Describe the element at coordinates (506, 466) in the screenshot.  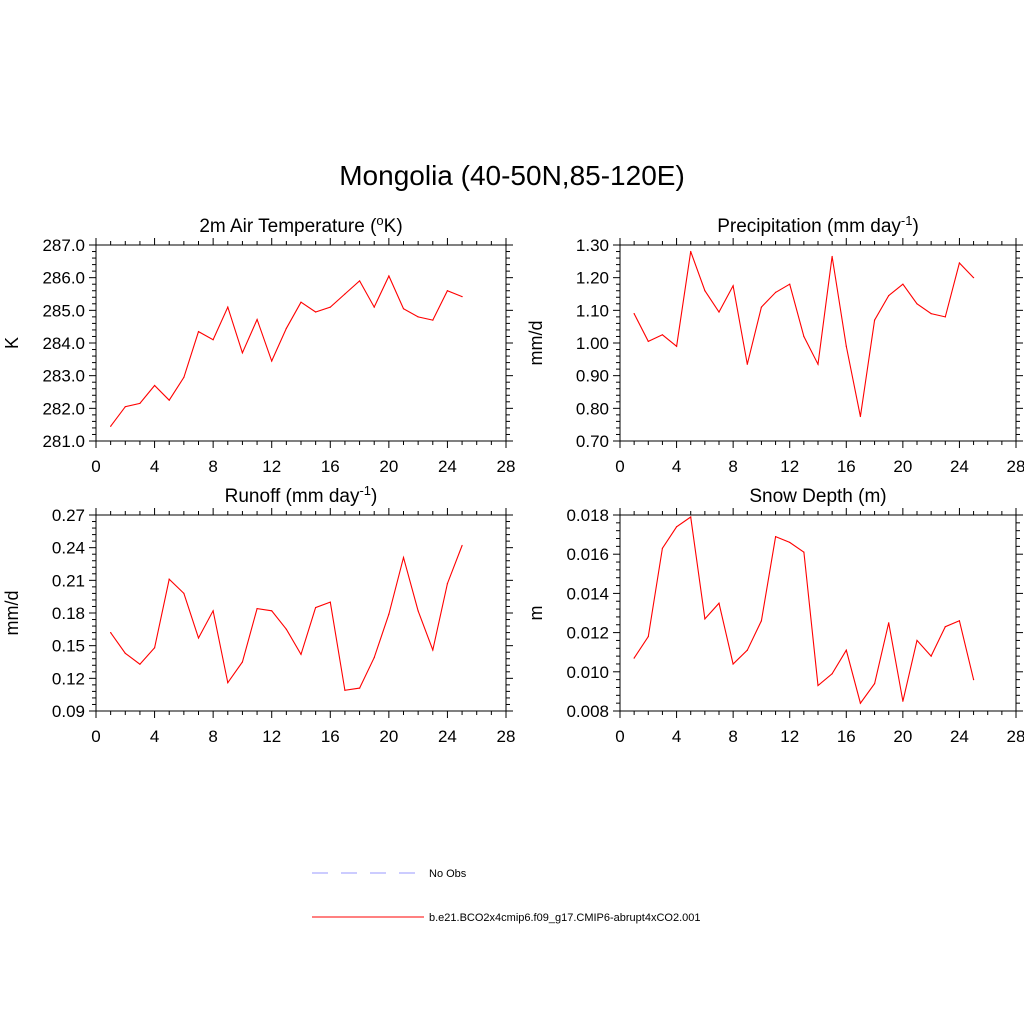
I see `x-tick-label: 28` at that location.